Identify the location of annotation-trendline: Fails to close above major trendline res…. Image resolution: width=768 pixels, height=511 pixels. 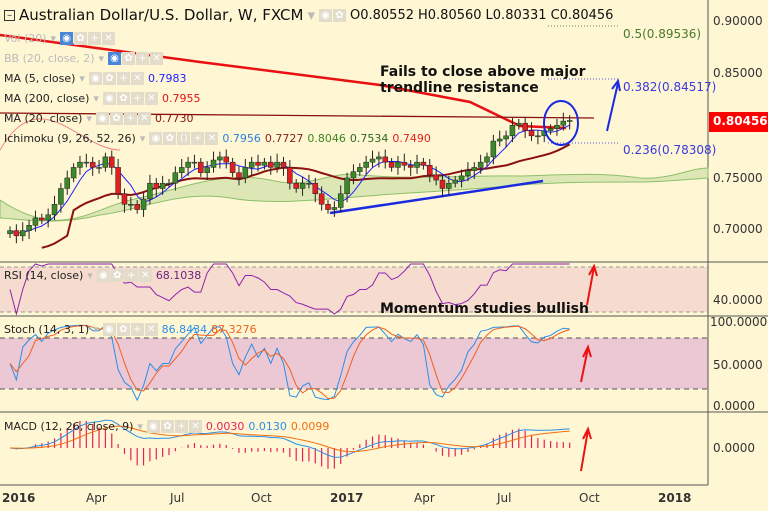
(483, 80).